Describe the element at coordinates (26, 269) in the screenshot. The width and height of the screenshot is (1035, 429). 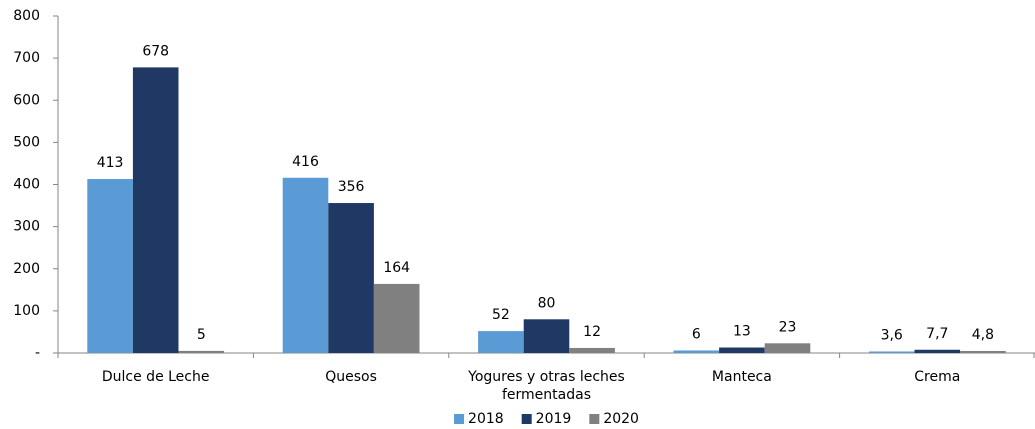
I see `y-tick-label: 200` at that location.